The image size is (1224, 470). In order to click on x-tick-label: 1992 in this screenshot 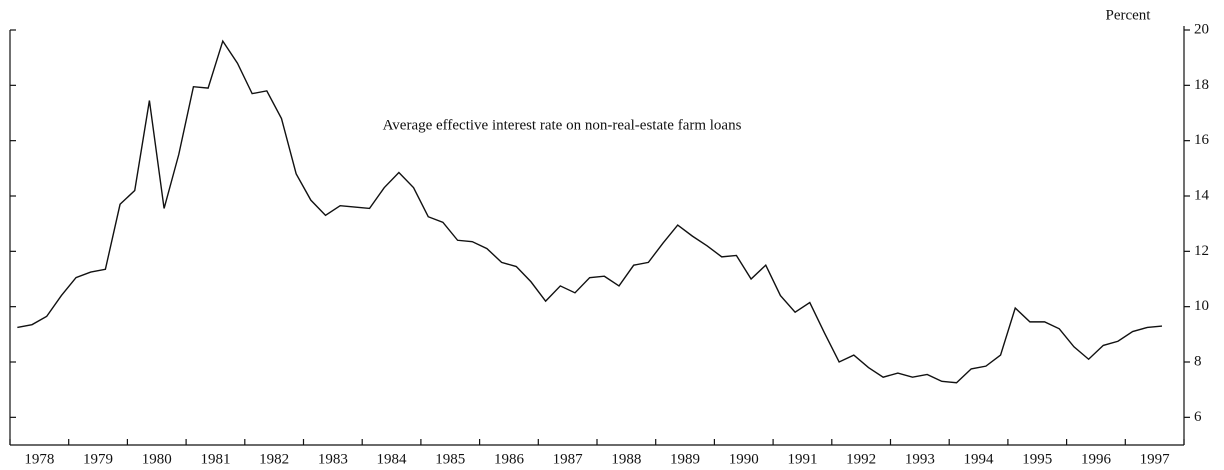, I will do `click(861, 459)`.